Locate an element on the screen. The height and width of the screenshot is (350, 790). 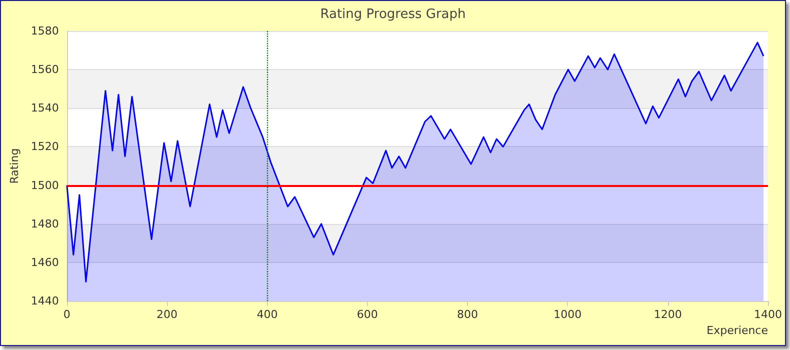
y-tick-label: 1560 is located at coordinates (44, 69).